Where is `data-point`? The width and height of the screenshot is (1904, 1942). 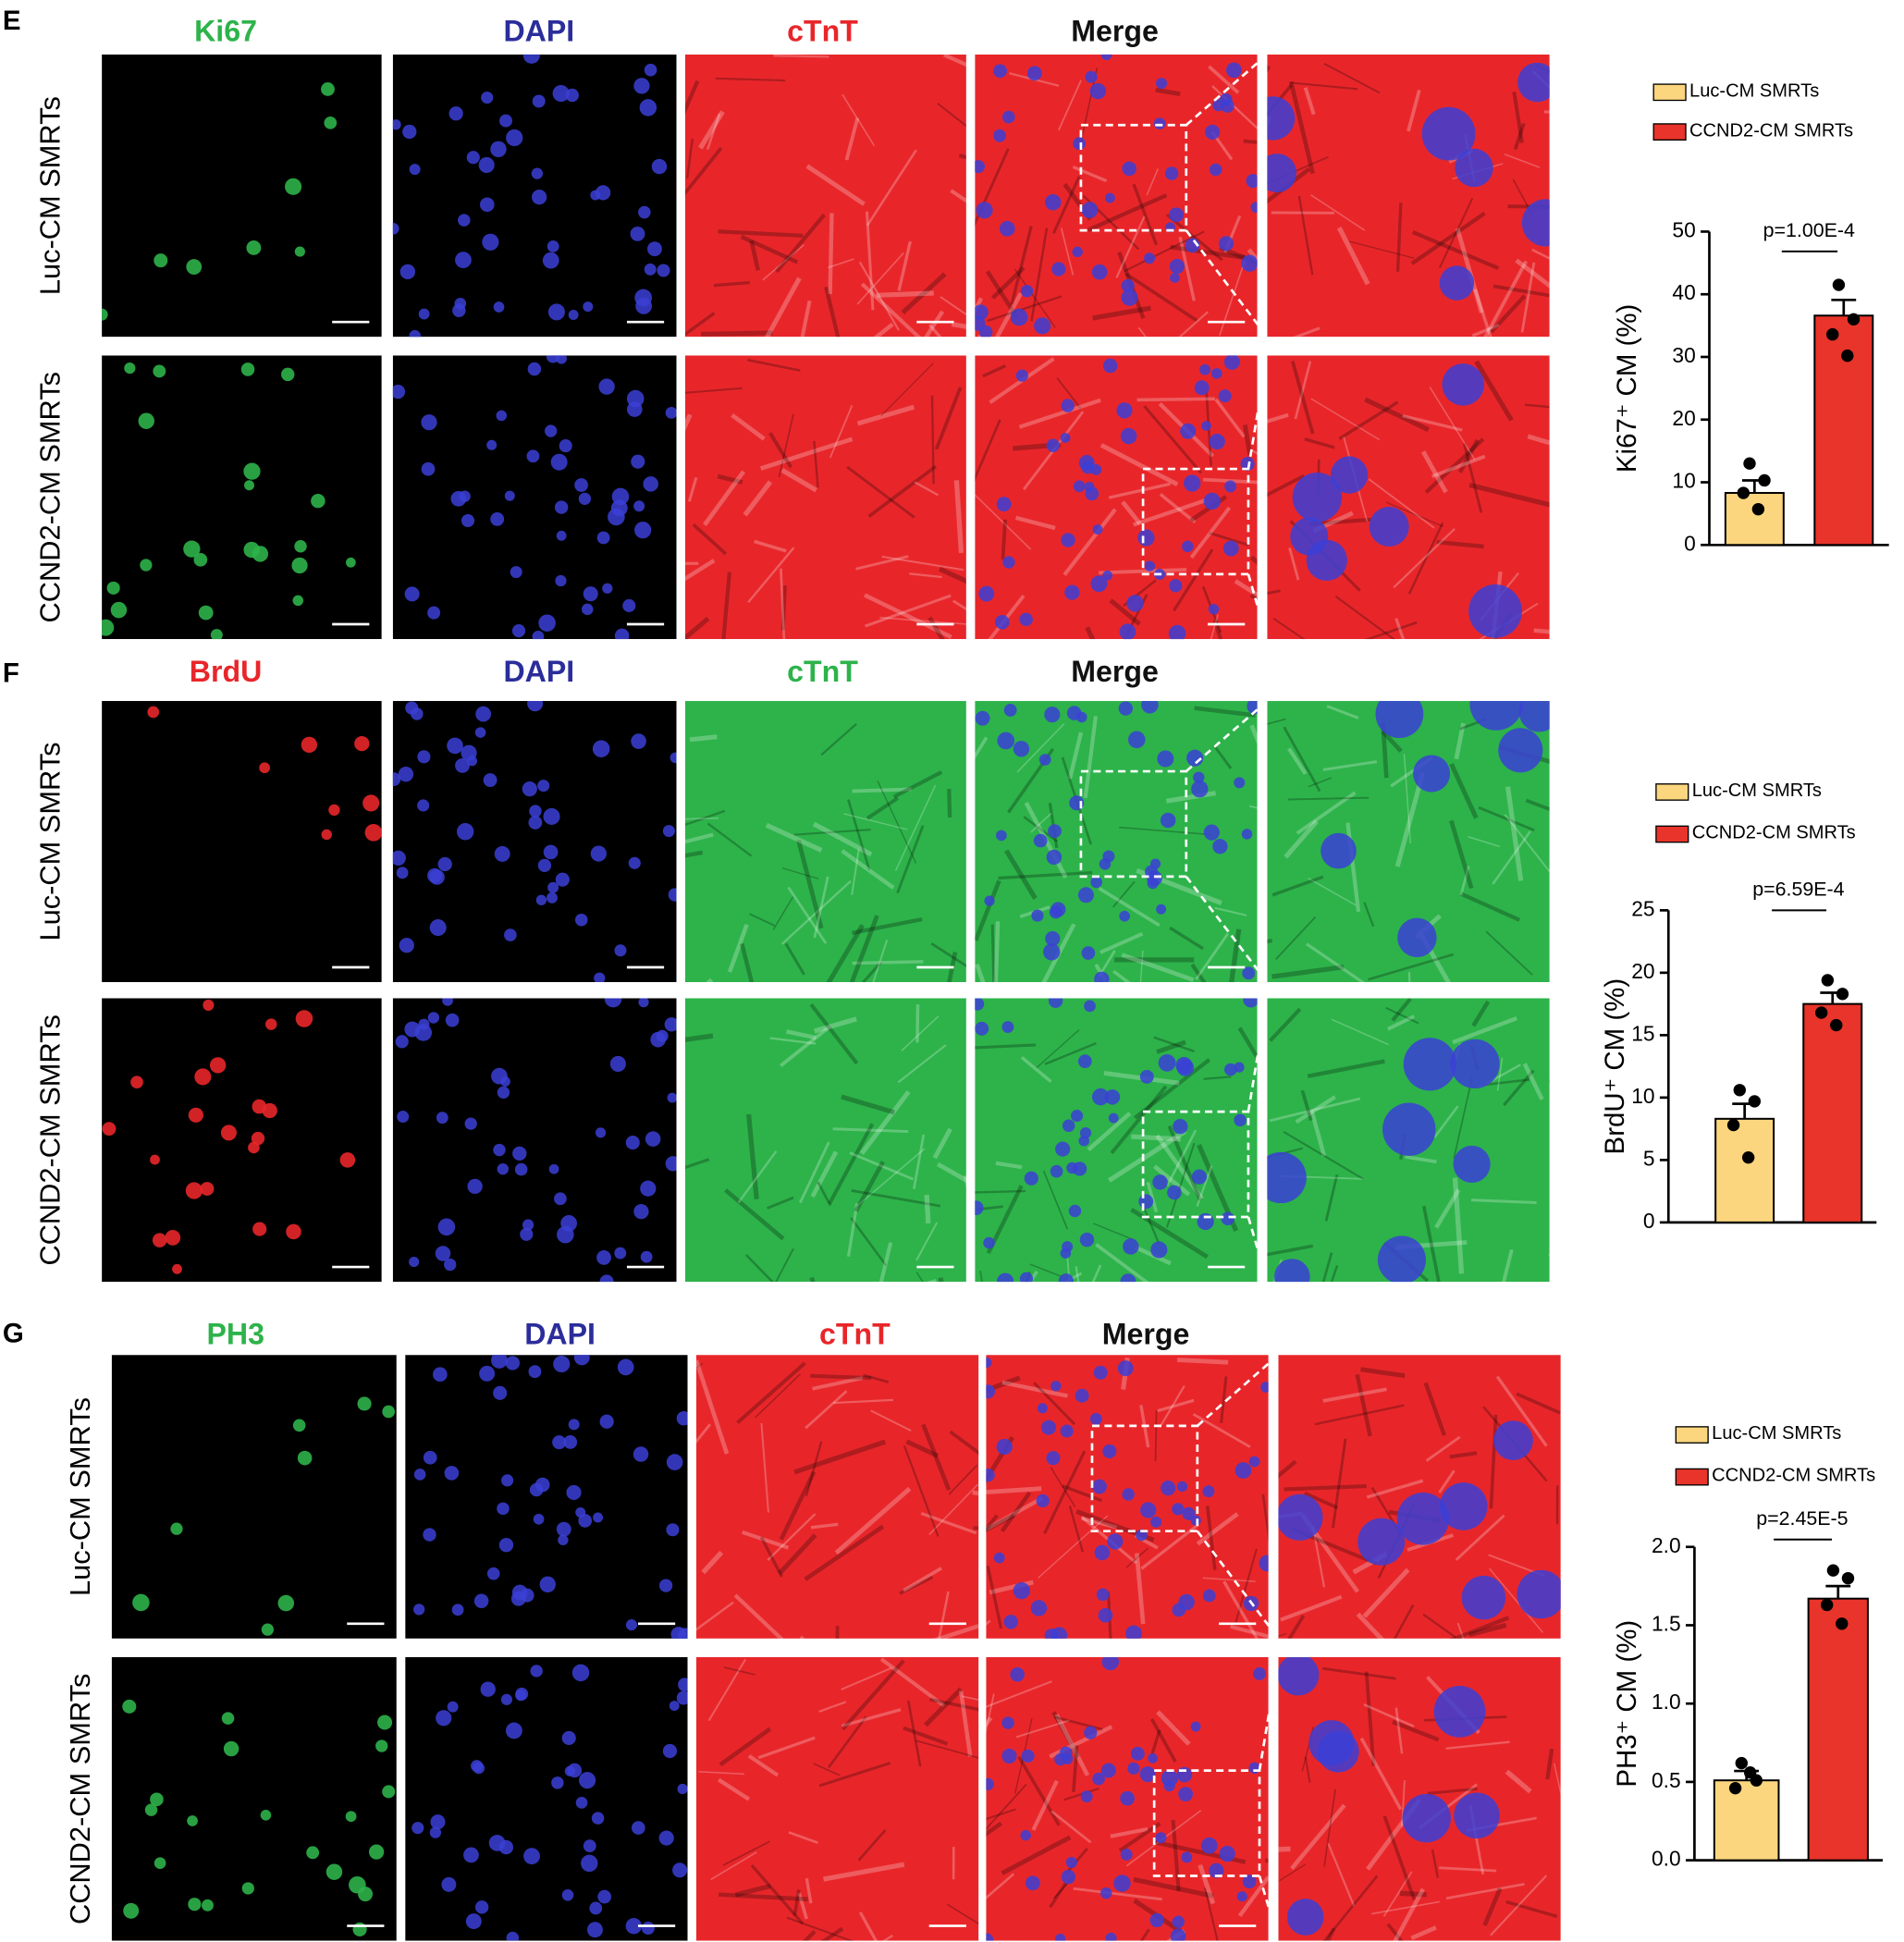
data-point is located at coordinates (1733, 1125).